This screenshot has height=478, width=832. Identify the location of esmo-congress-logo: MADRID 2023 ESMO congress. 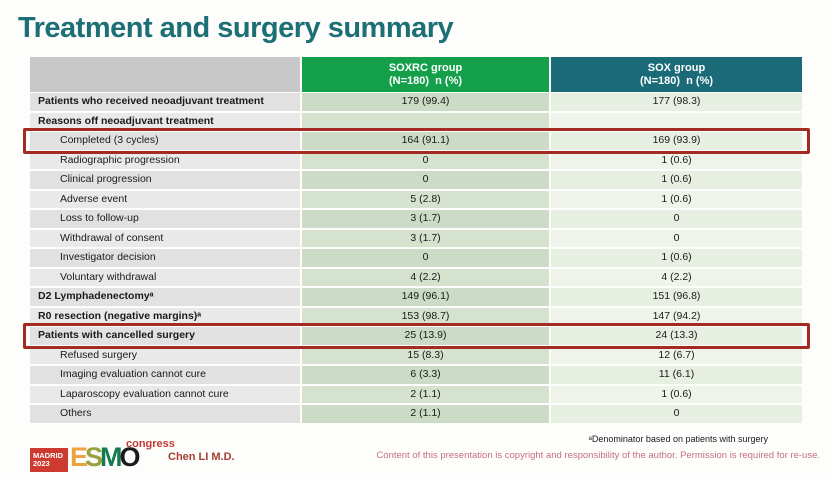
(102, 456).